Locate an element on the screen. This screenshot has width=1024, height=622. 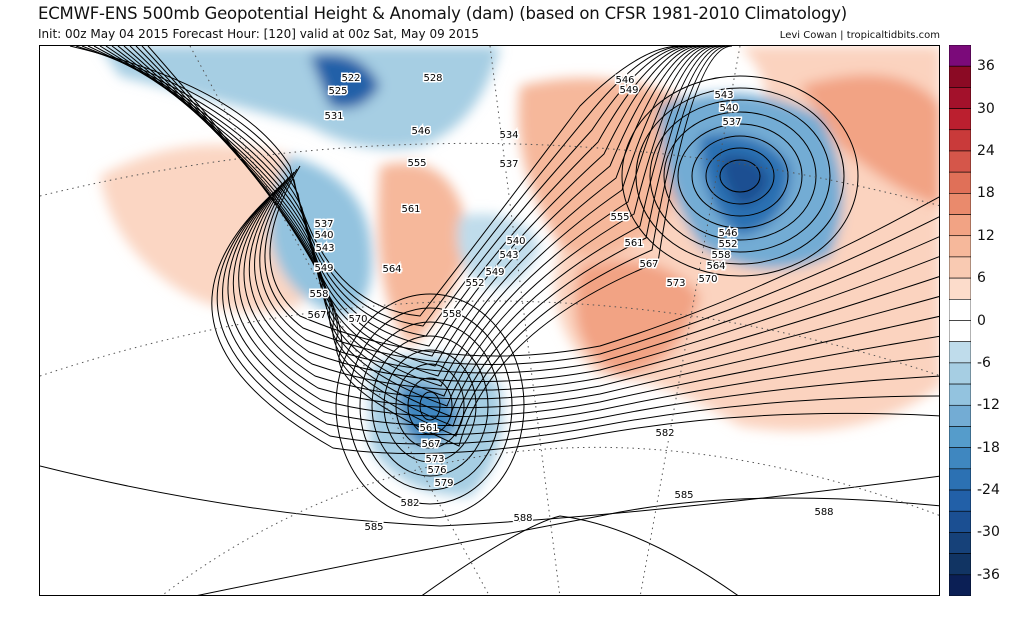
colorbar is located at coordinates (960, 320).